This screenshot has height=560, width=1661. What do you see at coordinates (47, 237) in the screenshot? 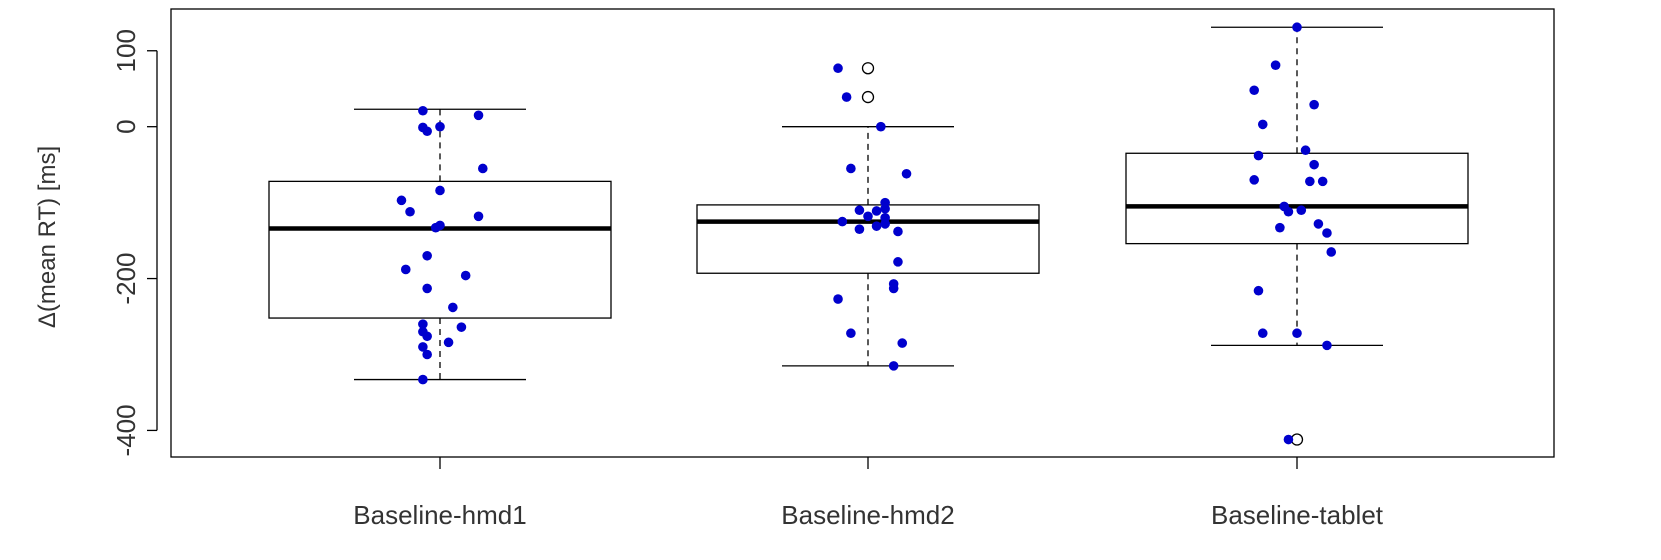
I see `y-axis-label: Δ(mean RT) [ms]` at bounding box center [47, 237].